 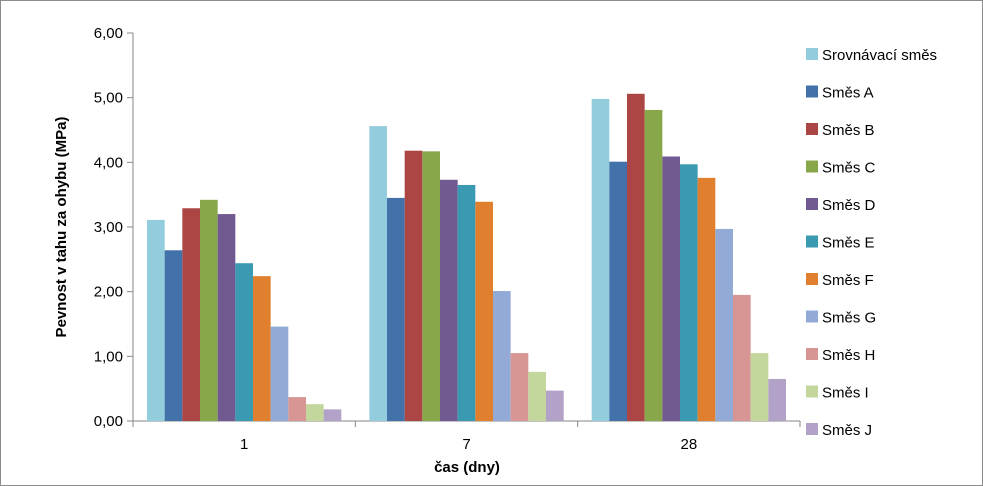 What do you see at coordinates (848, 355) in the screenshot?
I see `legend-label: Směs H` at bounding box center [848, 355].